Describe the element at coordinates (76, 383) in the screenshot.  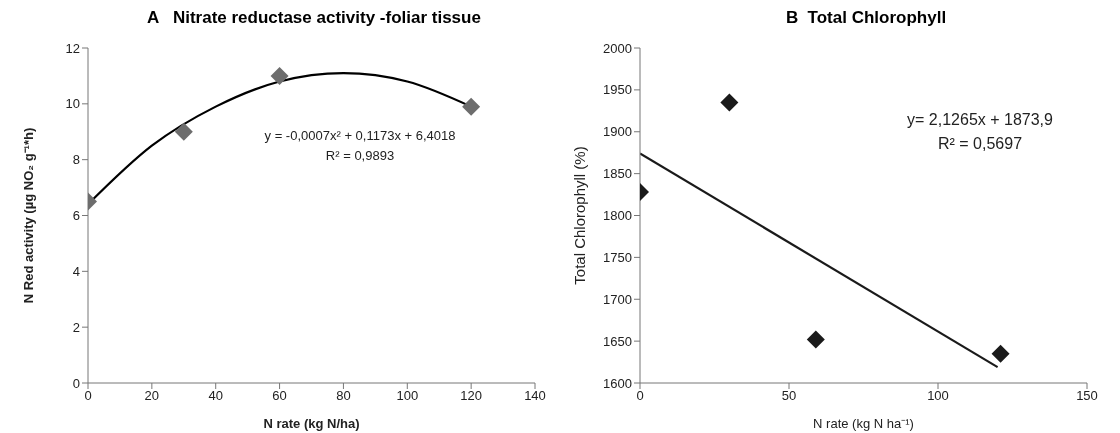
I see `y-tick-label: 0` at that location.